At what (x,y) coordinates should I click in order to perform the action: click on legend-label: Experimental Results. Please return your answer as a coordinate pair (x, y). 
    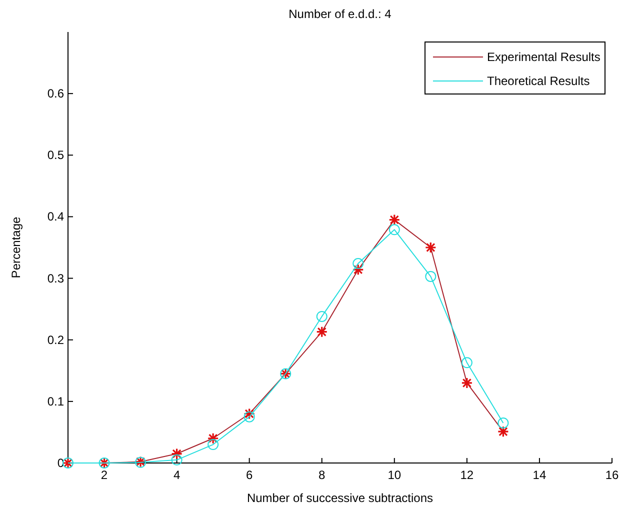
    Looking at the image, I should click on (543, 57).